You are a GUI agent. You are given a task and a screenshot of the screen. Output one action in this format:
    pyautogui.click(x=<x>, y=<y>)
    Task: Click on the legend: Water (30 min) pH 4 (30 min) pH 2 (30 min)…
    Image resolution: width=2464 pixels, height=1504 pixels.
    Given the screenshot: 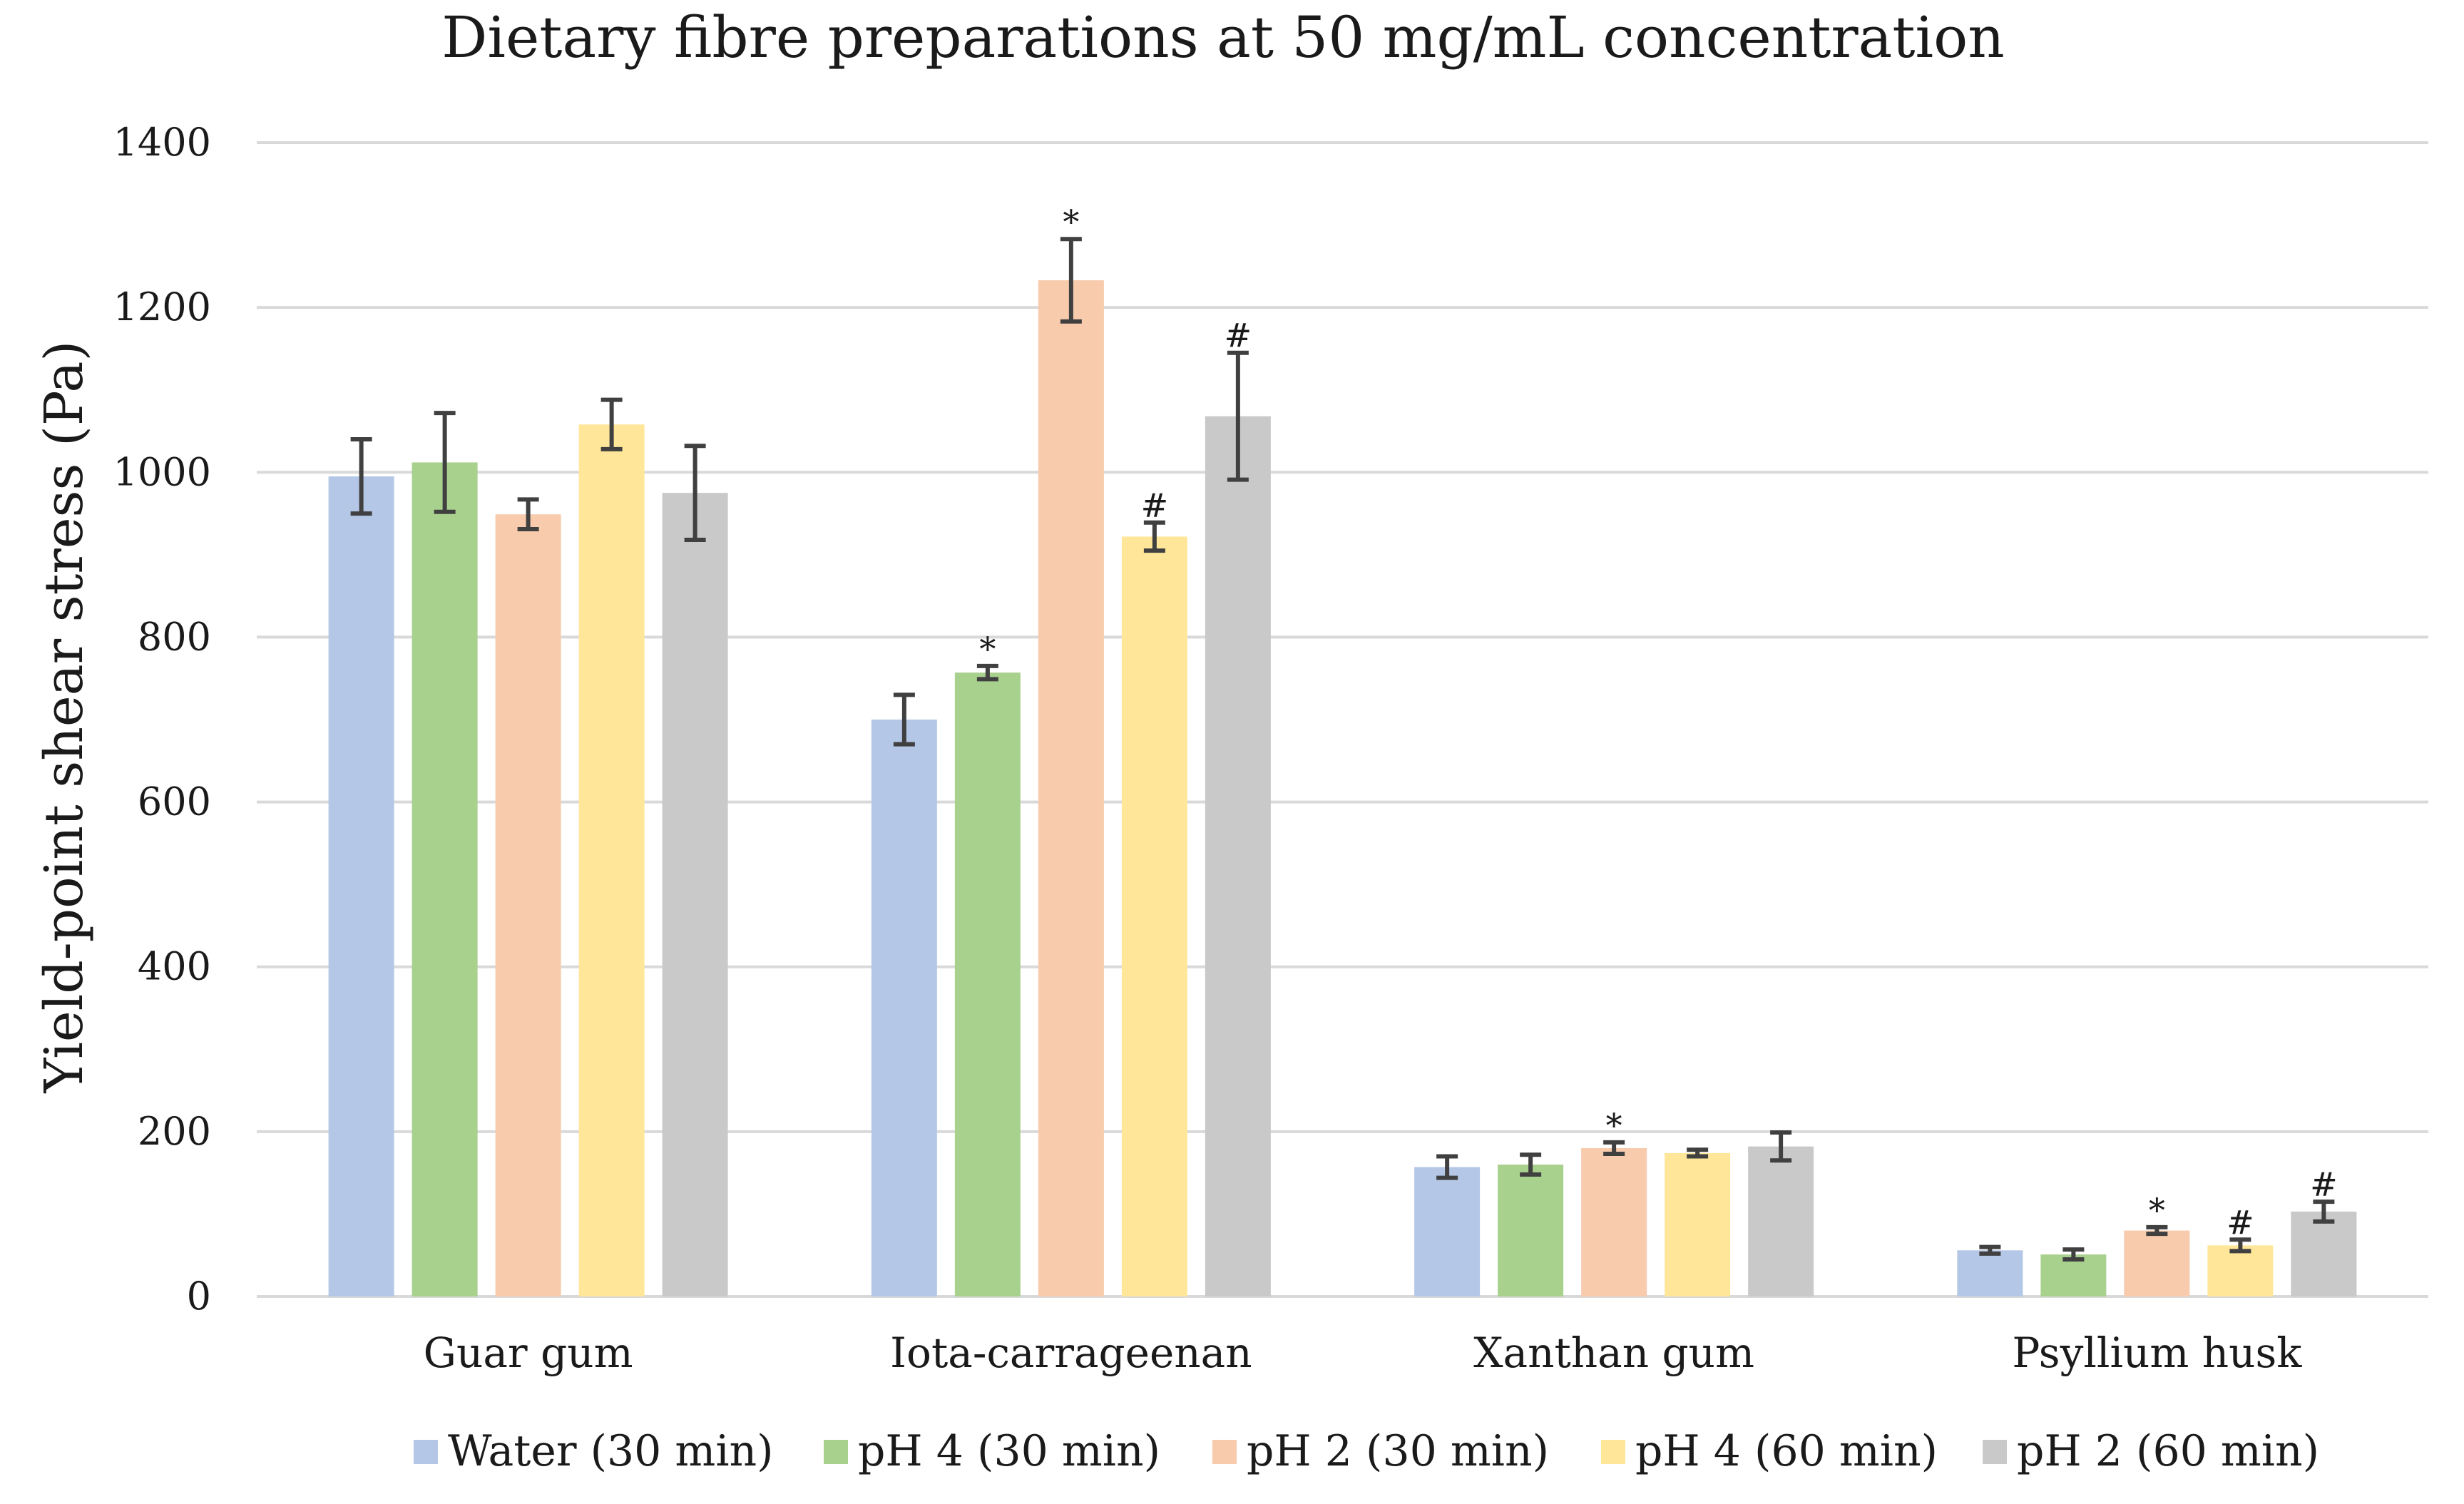 What is the action you would take?
    pyautogui.click(x=1367, y=1451)
    